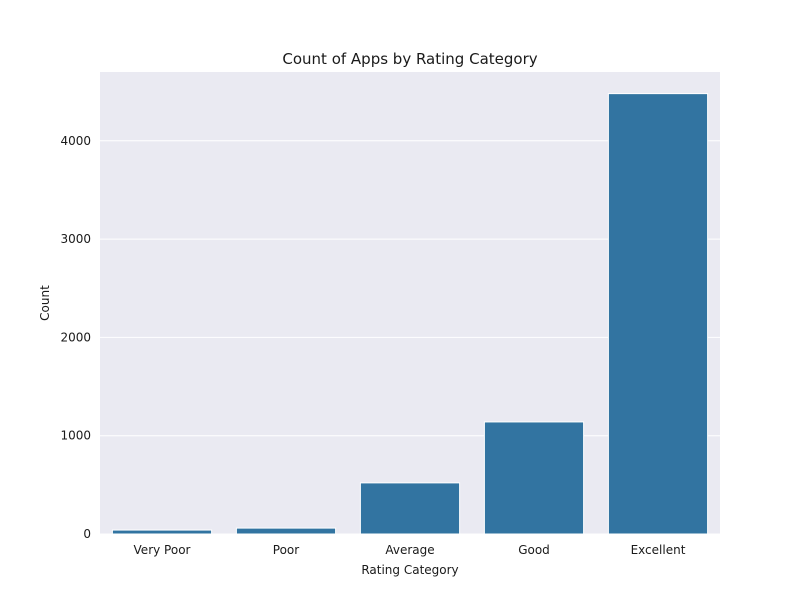 The width and height of the screenshot is (800, 600). Describe the element at coordinates (409, 59) in the screenshot. I see `chart-title: Count of Apps by Rating Category` at that location.